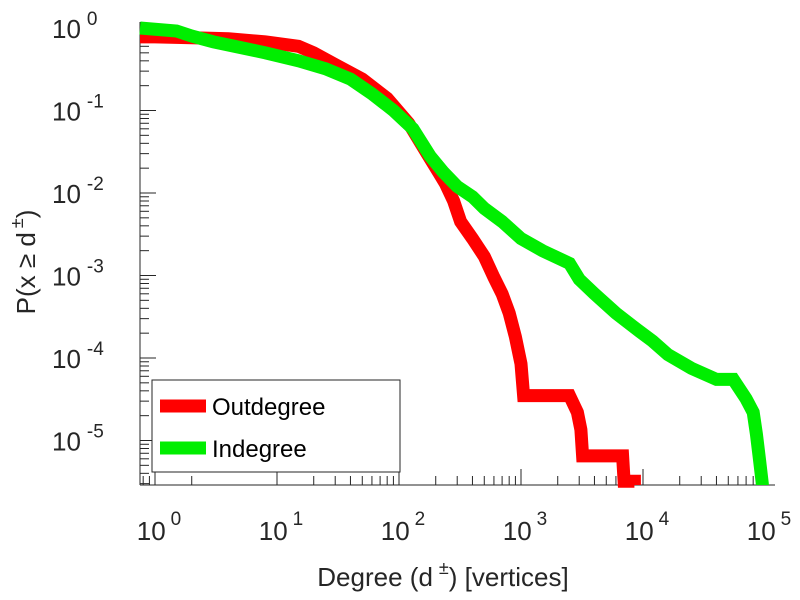 This screenshot has height=600, width=800. I want to click on x-tick-label: 10 5, so click(769, 527).